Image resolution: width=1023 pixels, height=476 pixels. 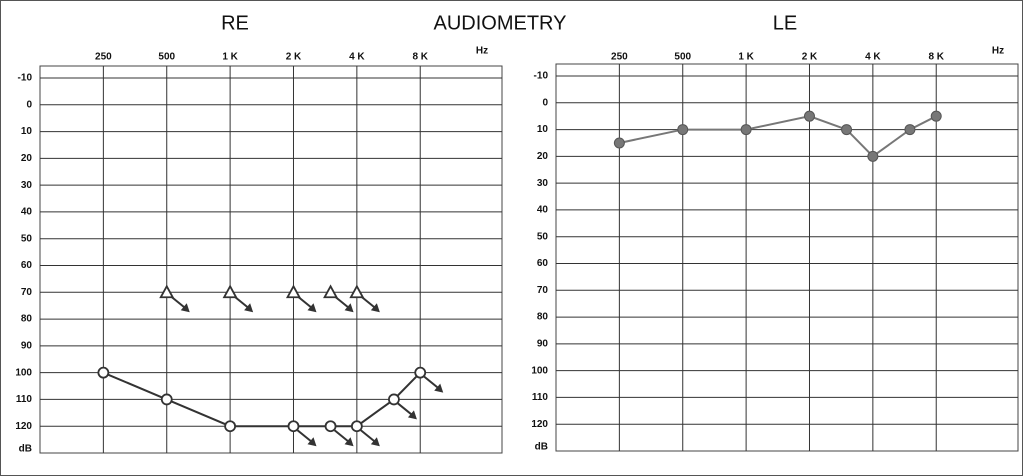 What do you see at coordinates (500, 23) in the screenshot?
I see `page-title: AUDIOMETRY` at bounding box center [500, 23].